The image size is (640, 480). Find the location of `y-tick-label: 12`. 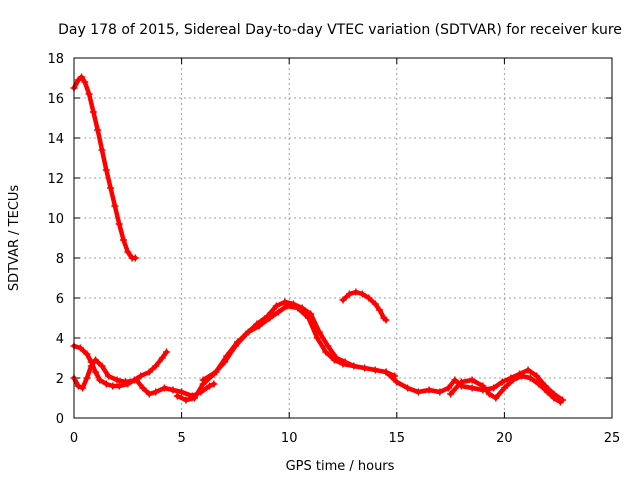

y-tick-label: 12 is located at coordinates (55, 179).